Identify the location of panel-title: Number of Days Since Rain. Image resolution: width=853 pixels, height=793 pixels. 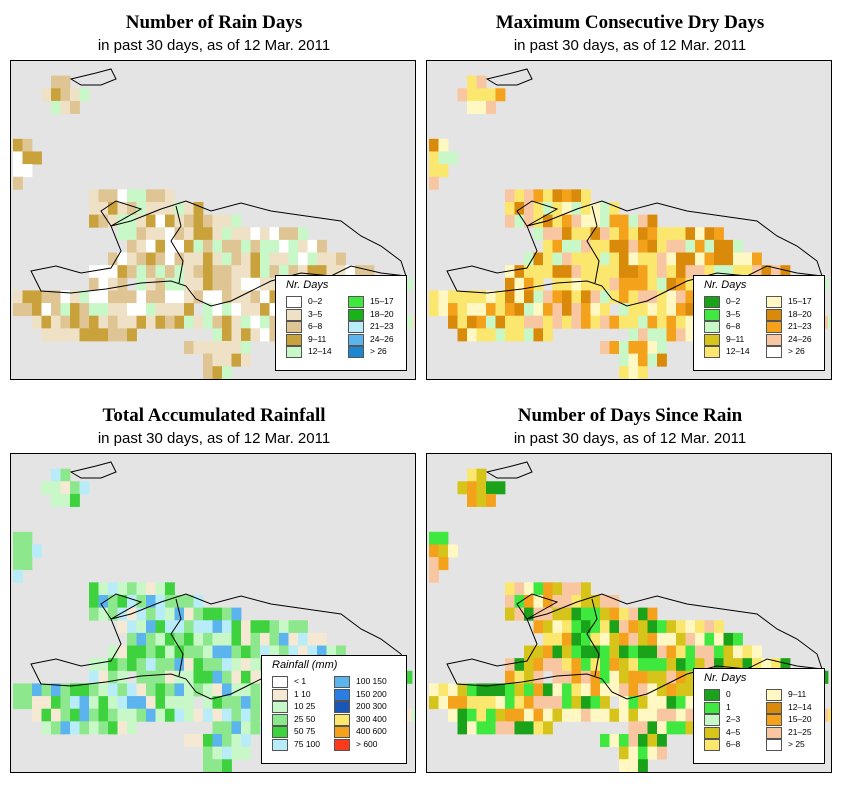
(630, 415).